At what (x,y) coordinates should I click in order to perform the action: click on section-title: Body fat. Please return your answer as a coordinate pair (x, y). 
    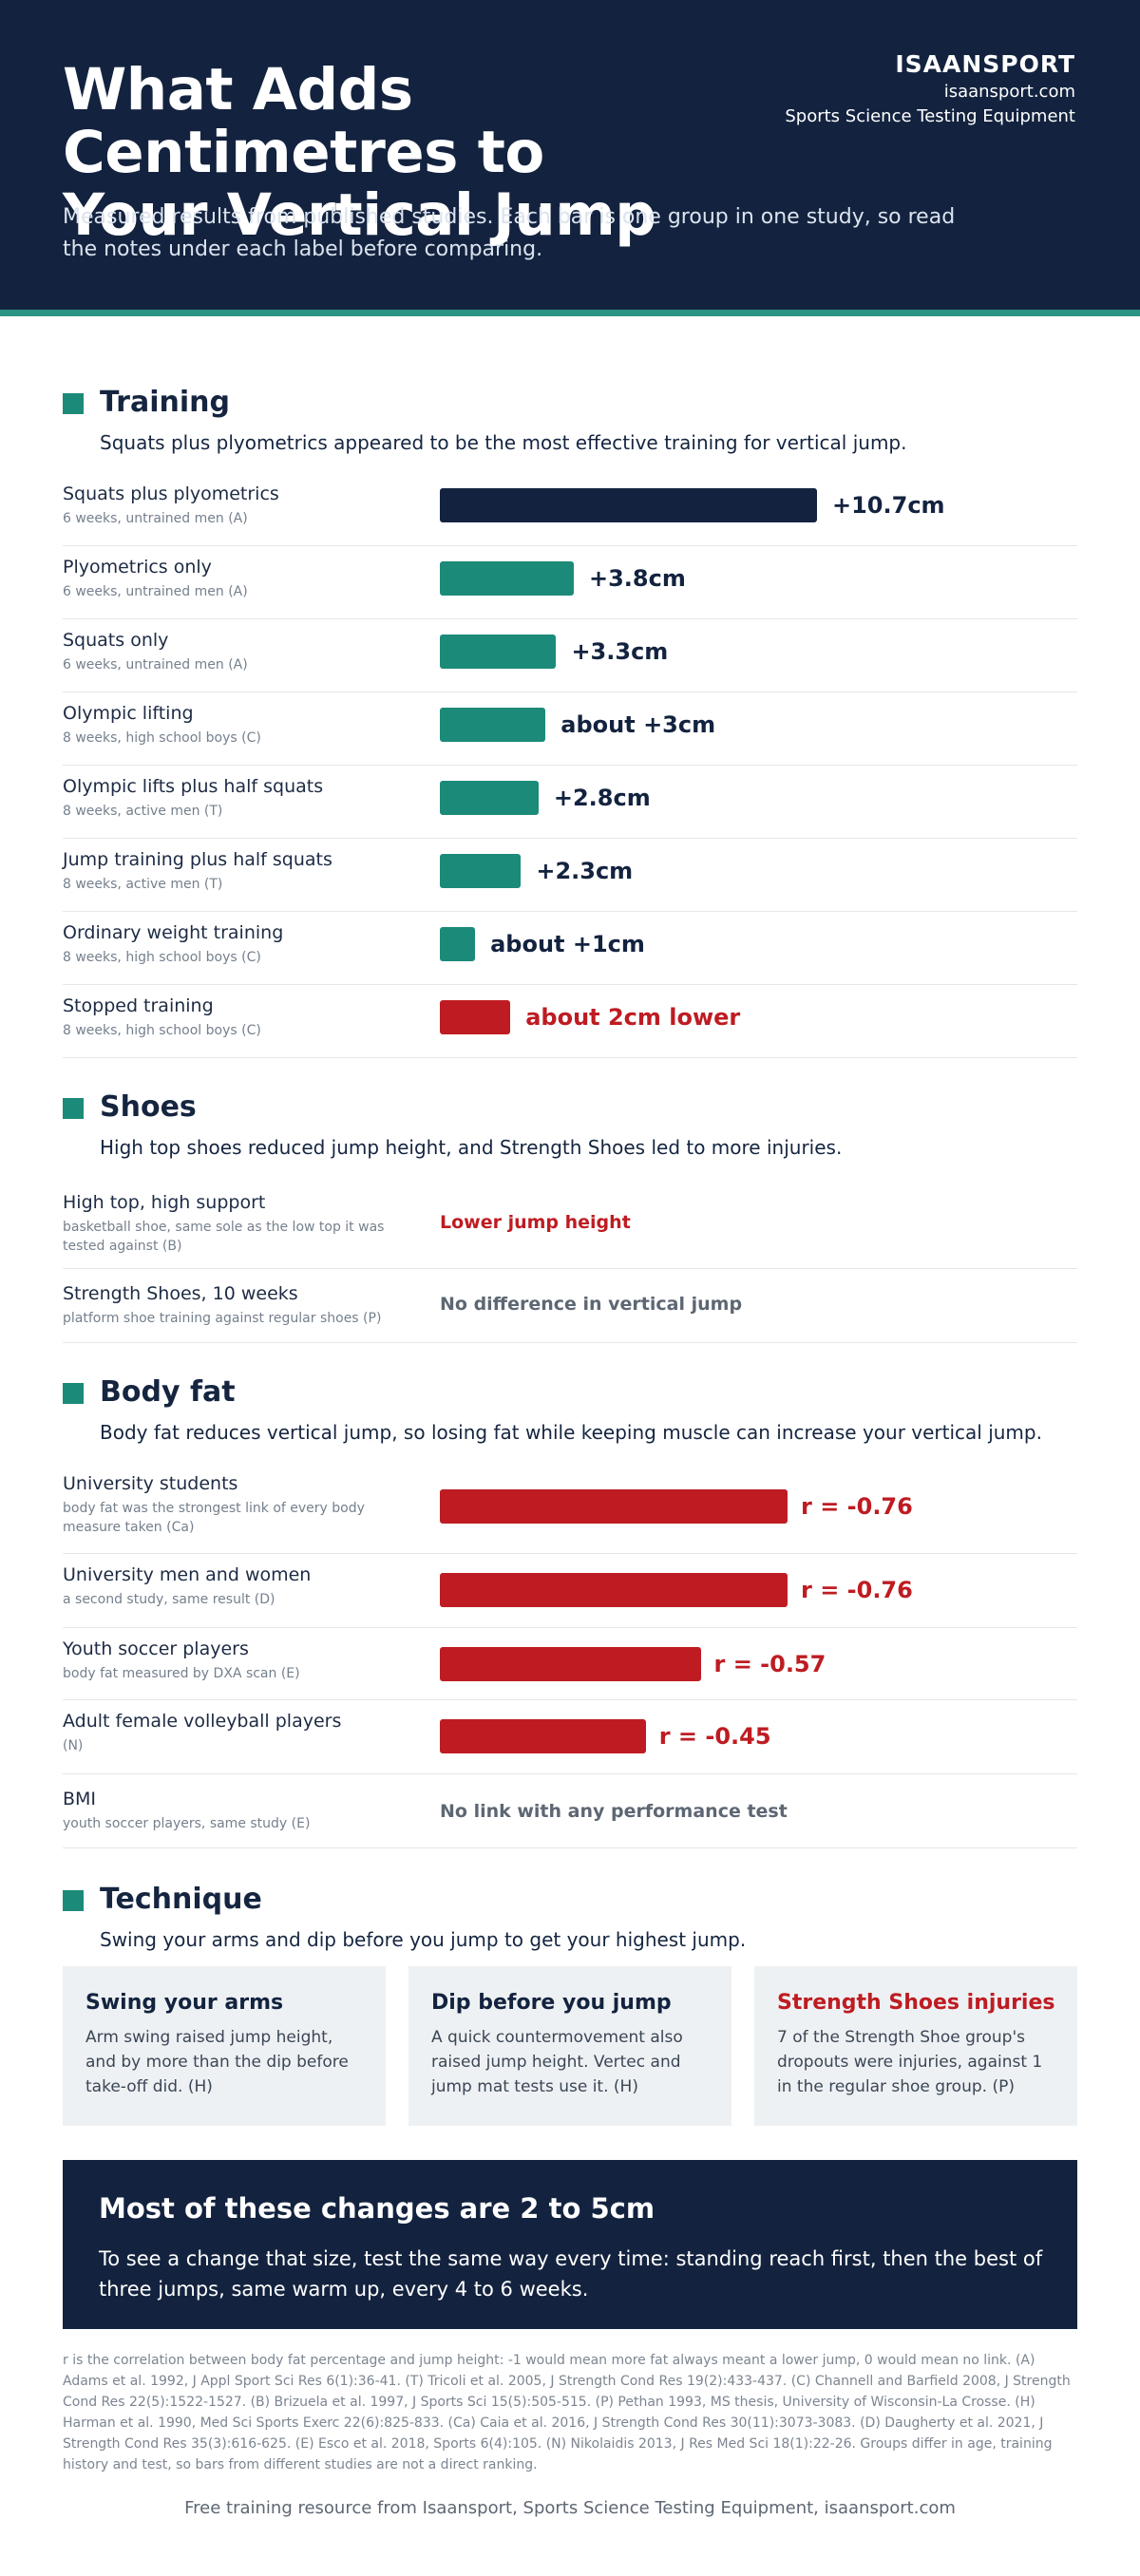
    Looking at the image, I should click on (168, 1392).